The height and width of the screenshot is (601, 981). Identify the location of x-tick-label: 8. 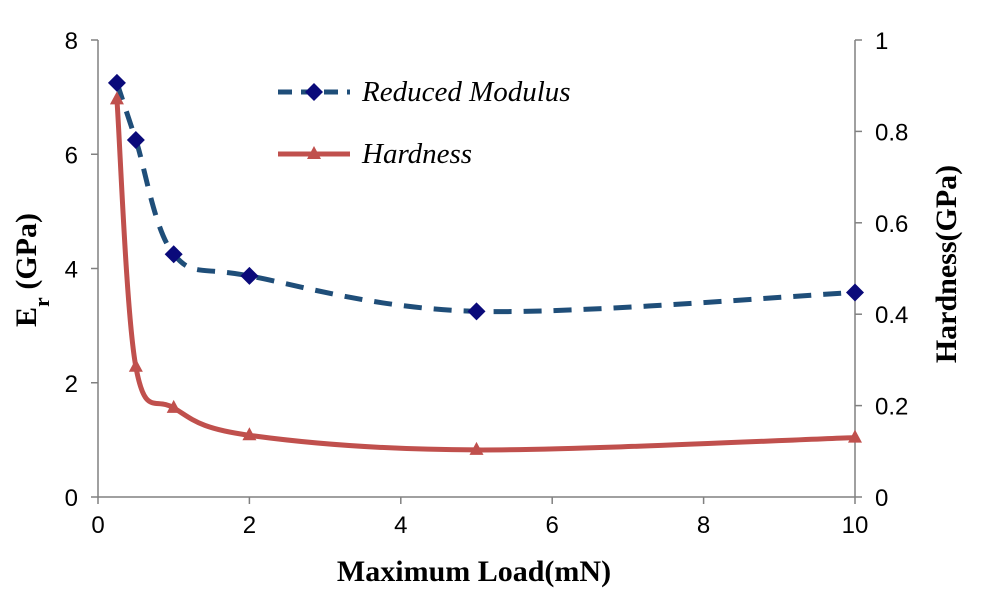
(703, 525).